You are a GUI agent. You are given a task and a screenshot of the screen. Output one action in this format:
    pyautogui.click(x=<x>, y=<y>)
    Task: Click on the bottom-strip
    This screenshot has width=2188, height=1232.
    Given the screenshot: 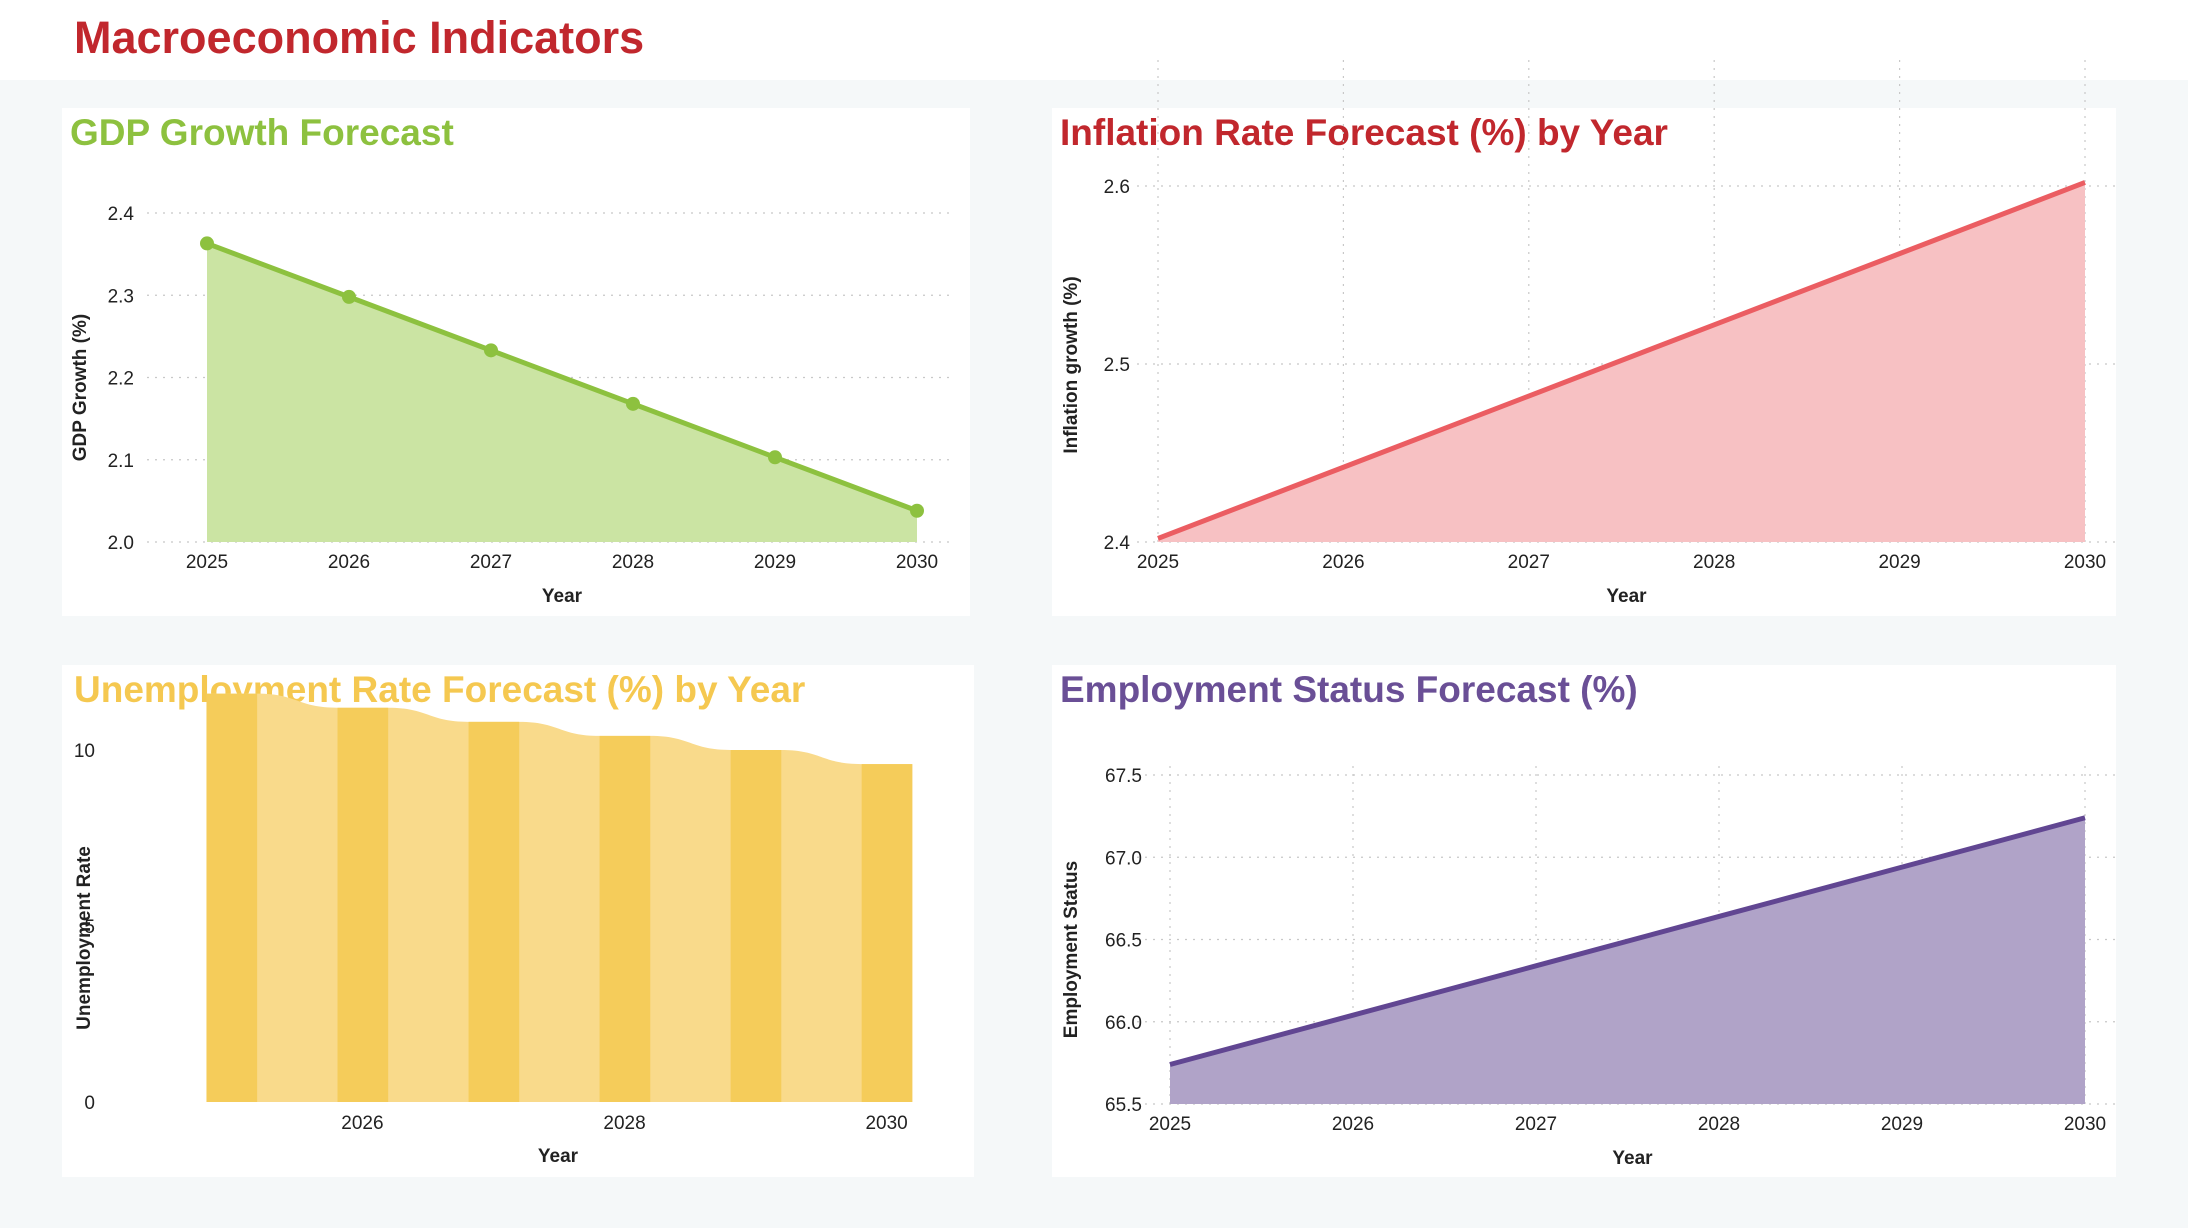 What is the action you would take?
    pyautogui.click(x=1094, y=1230)
    